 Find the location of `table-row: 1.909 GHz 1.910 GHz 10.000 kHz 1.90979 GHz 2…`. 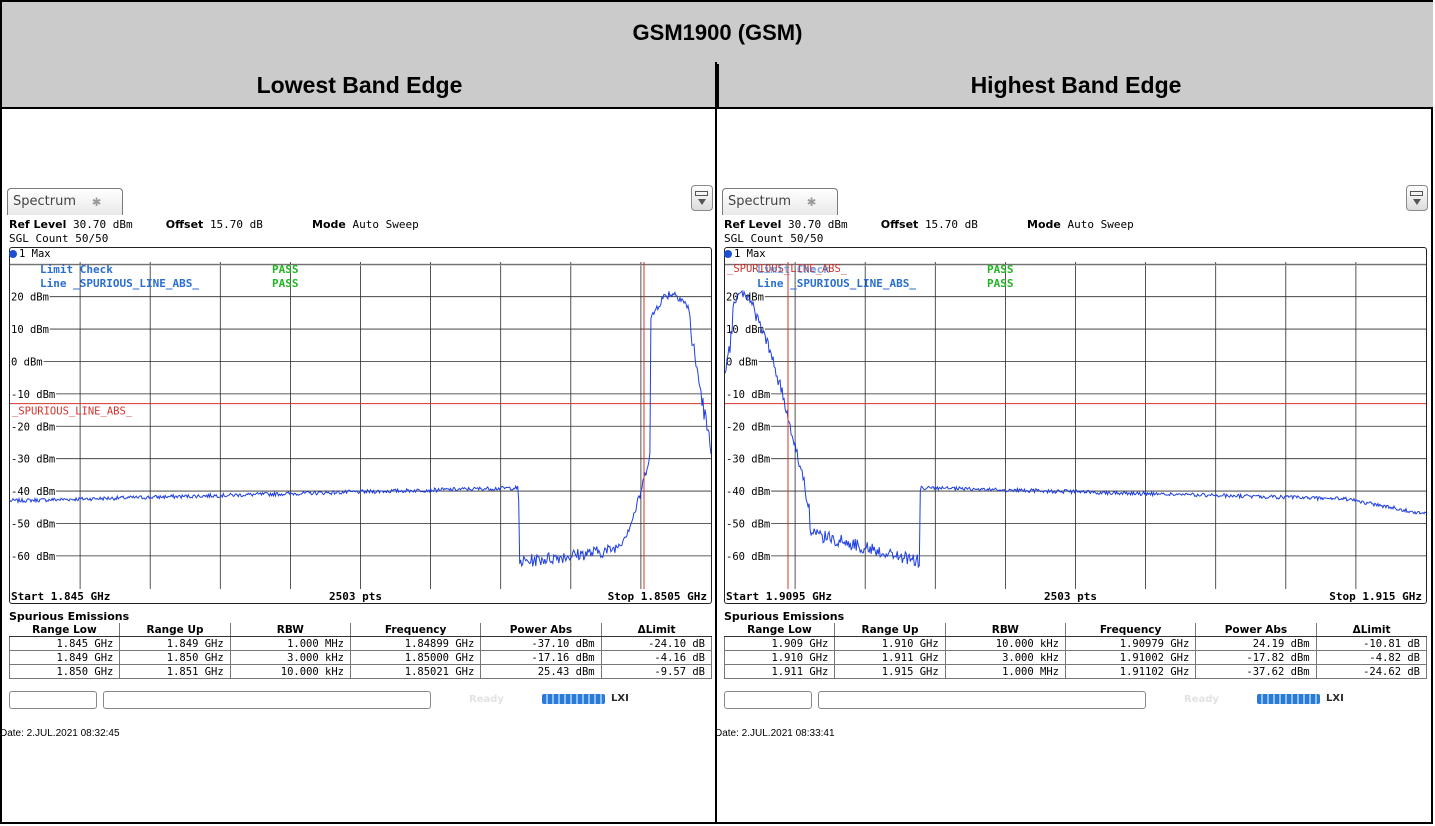

table-row: 1.909 GHz 1.910 GHz 10.000 kHz 1.90979 GHz 2… is located at coordinates (1075, 643).